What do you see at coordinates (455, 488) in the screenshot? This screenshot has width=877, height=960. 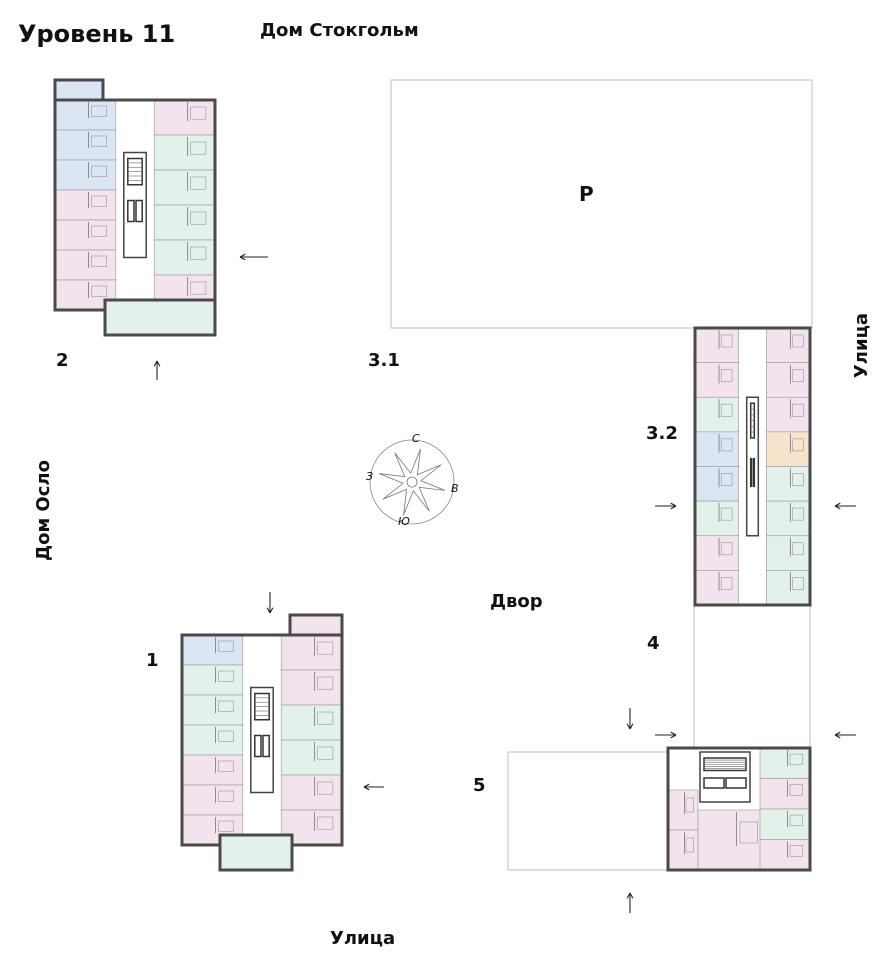 I see `compass-east: В` at bounding box center [455, 488].